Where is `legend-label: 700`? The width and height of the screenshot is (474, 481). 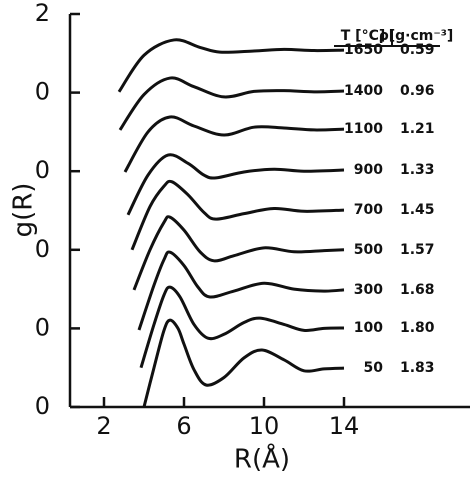
legend-label: 700 is located at coordinates (368, 210).